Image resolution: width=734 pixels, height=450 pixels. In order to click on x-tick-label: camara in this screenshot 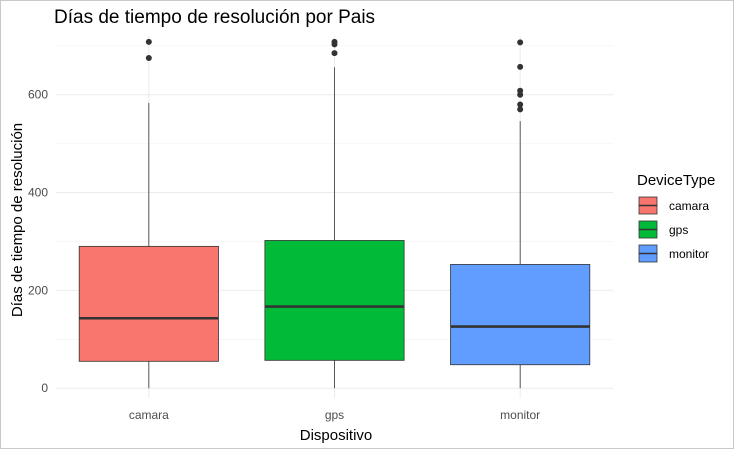, I will do `click(149, 415)`.